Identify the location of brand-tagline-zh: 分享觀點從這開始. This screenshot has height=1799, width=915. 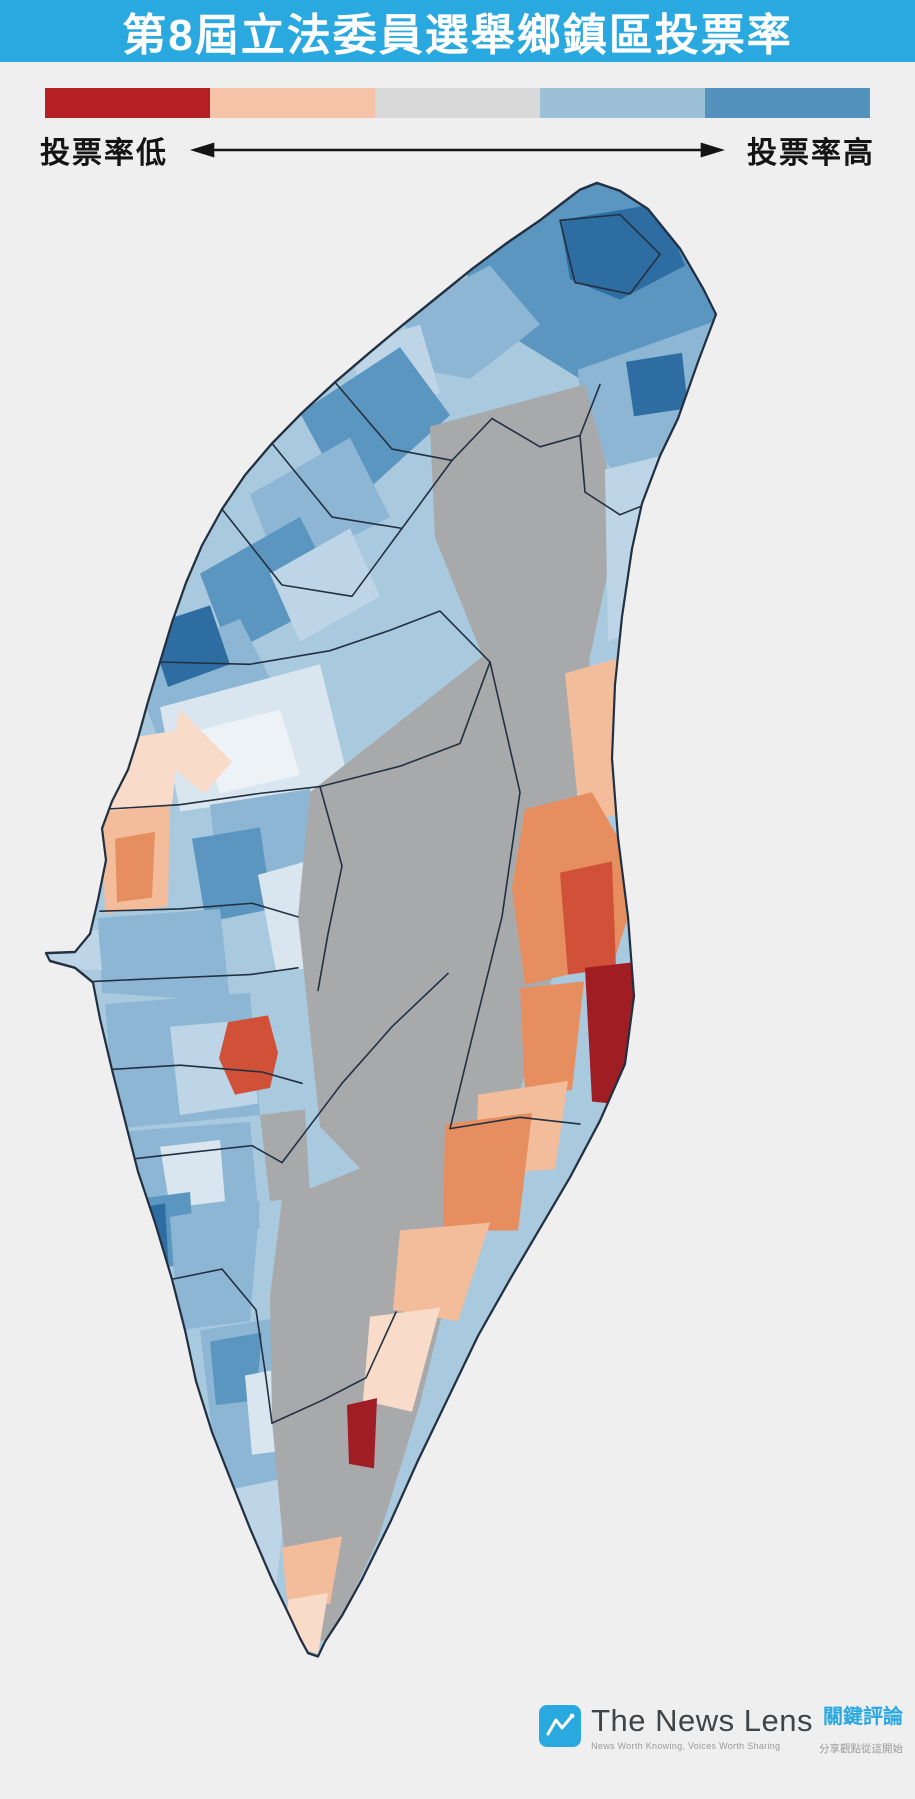
(861, 1749).